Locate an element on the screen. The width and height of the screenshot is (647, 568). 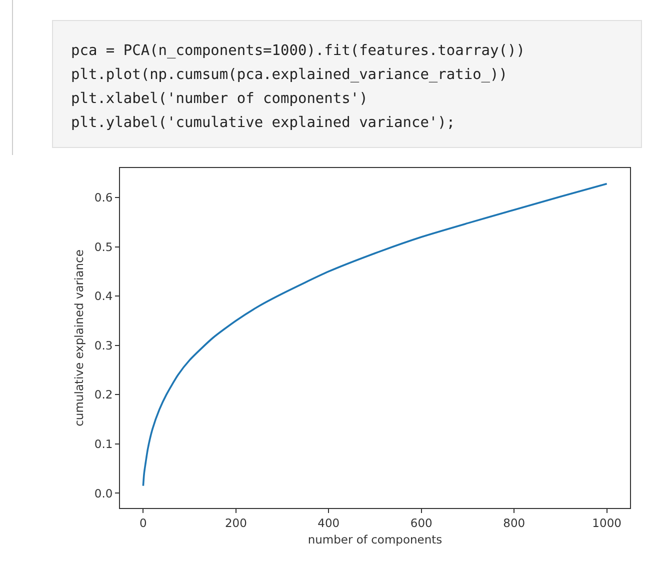
y-tick-label: 0.0 is located at coordinates (103, 493).